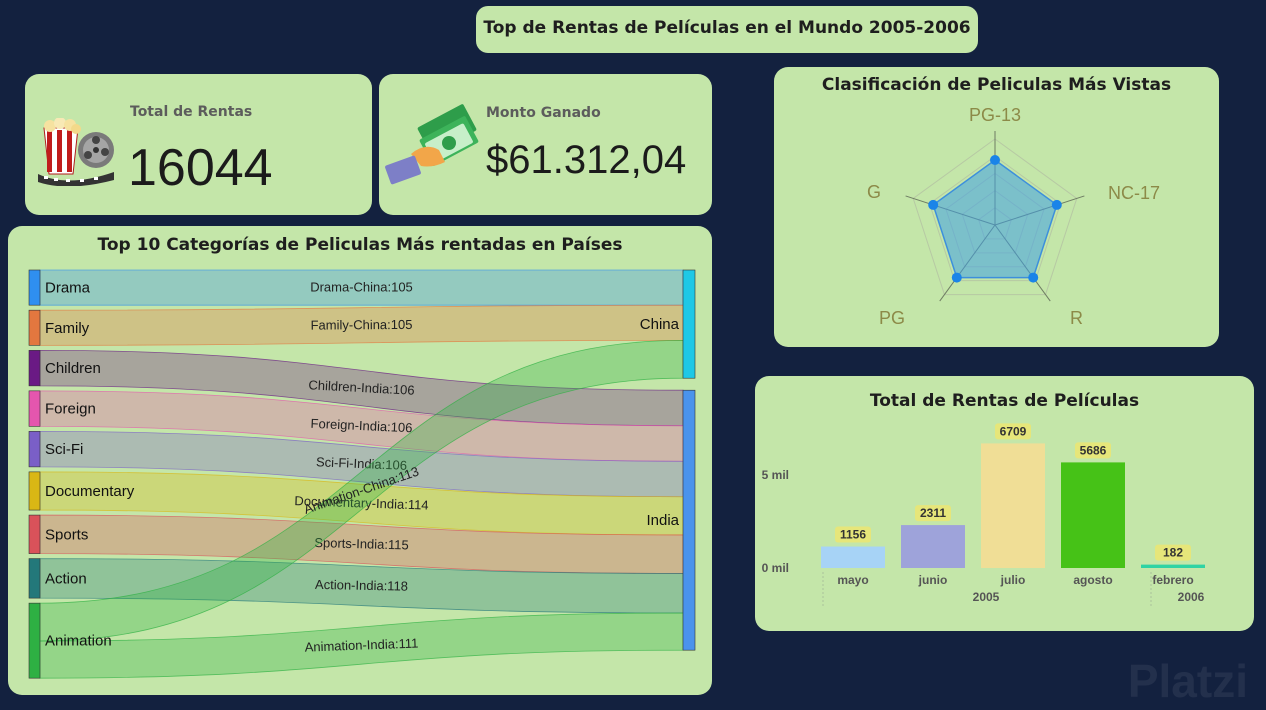 The image size is (1266, 710). What do you see at coordinates (78, 641) in the screenshot?
I see `sankey-source-label: Animation` at bounding box center [78, 641].